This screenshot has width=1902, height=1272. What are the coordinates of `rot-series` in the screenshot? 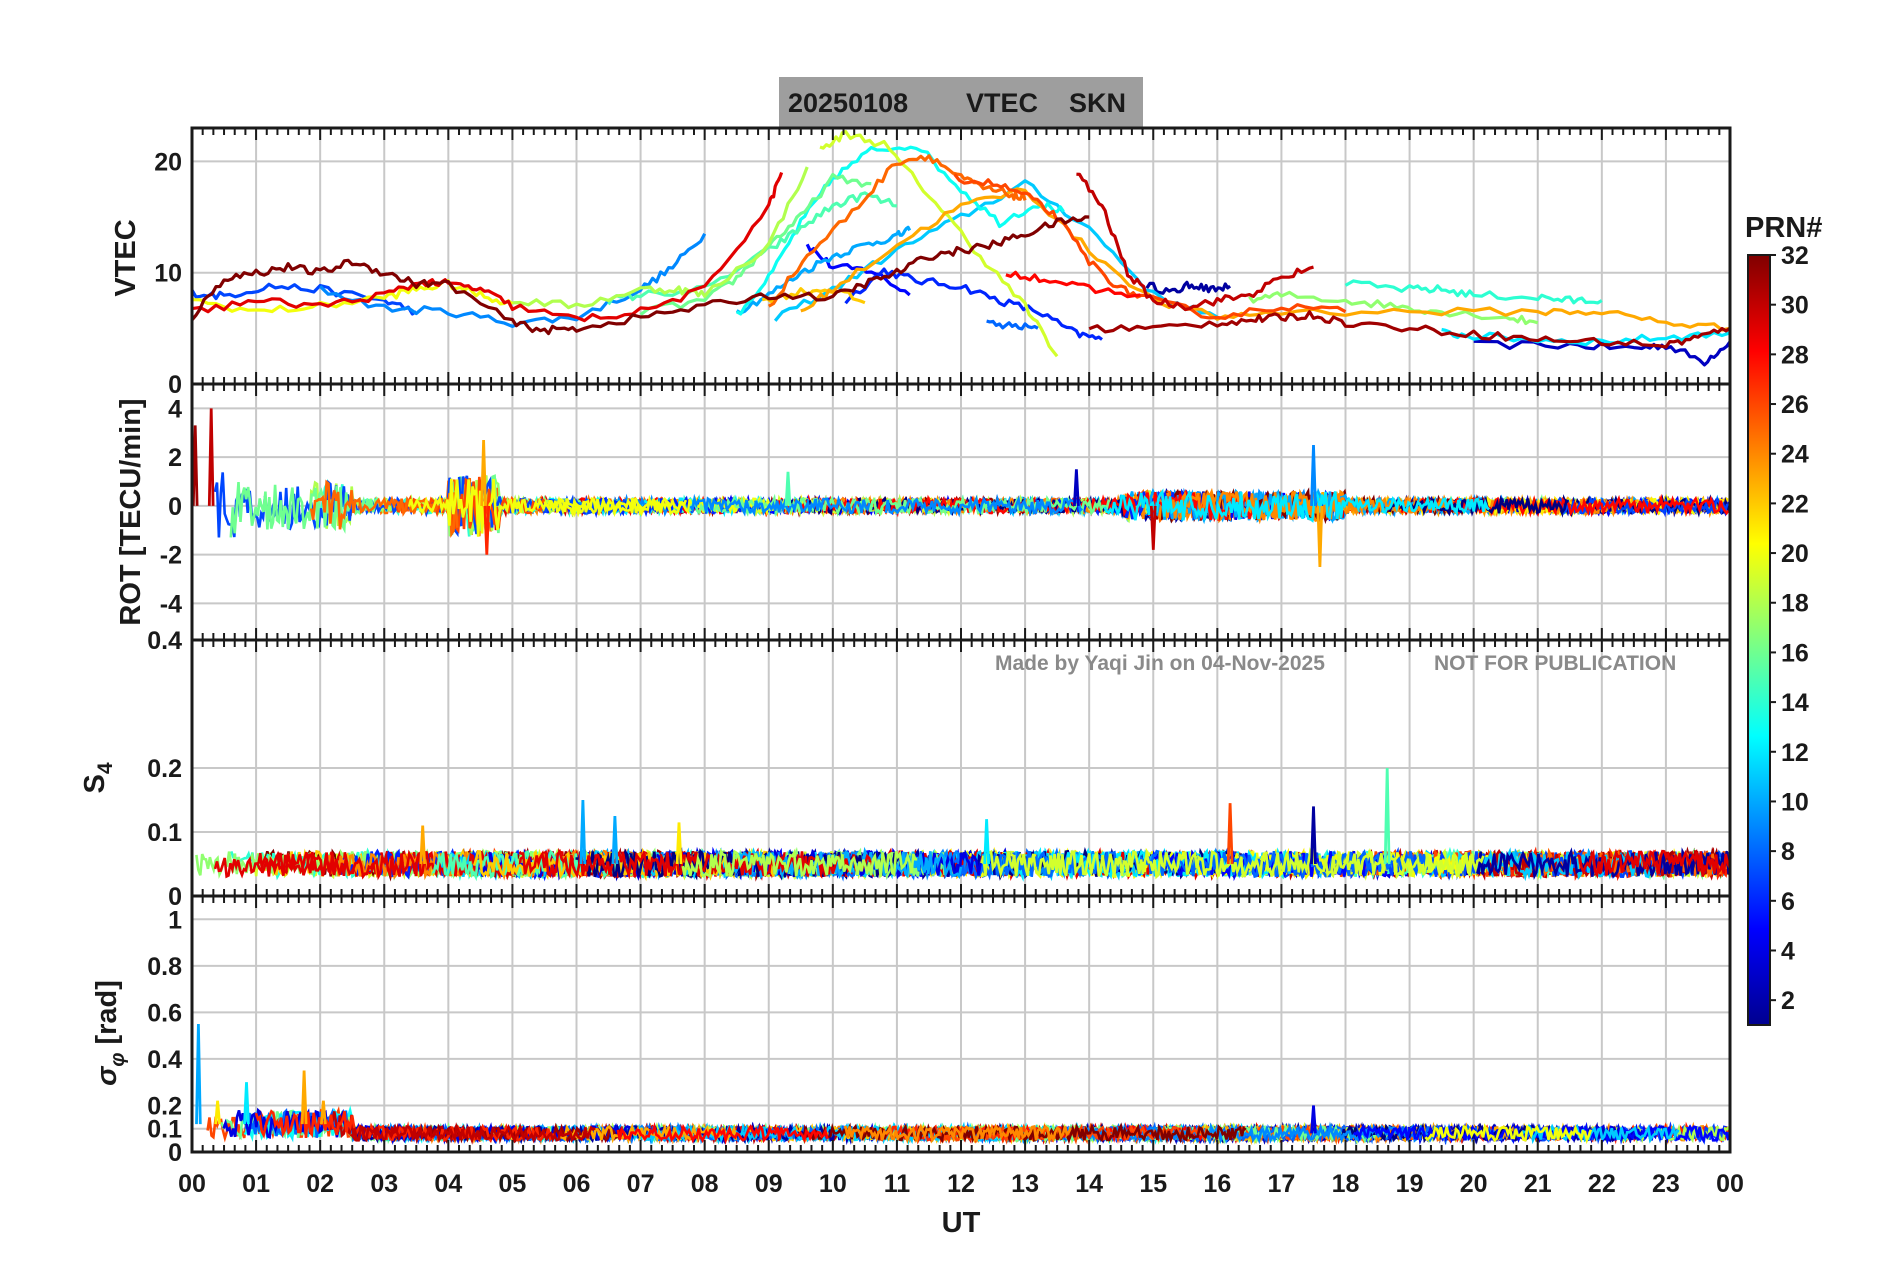 It's located at (961, 487).